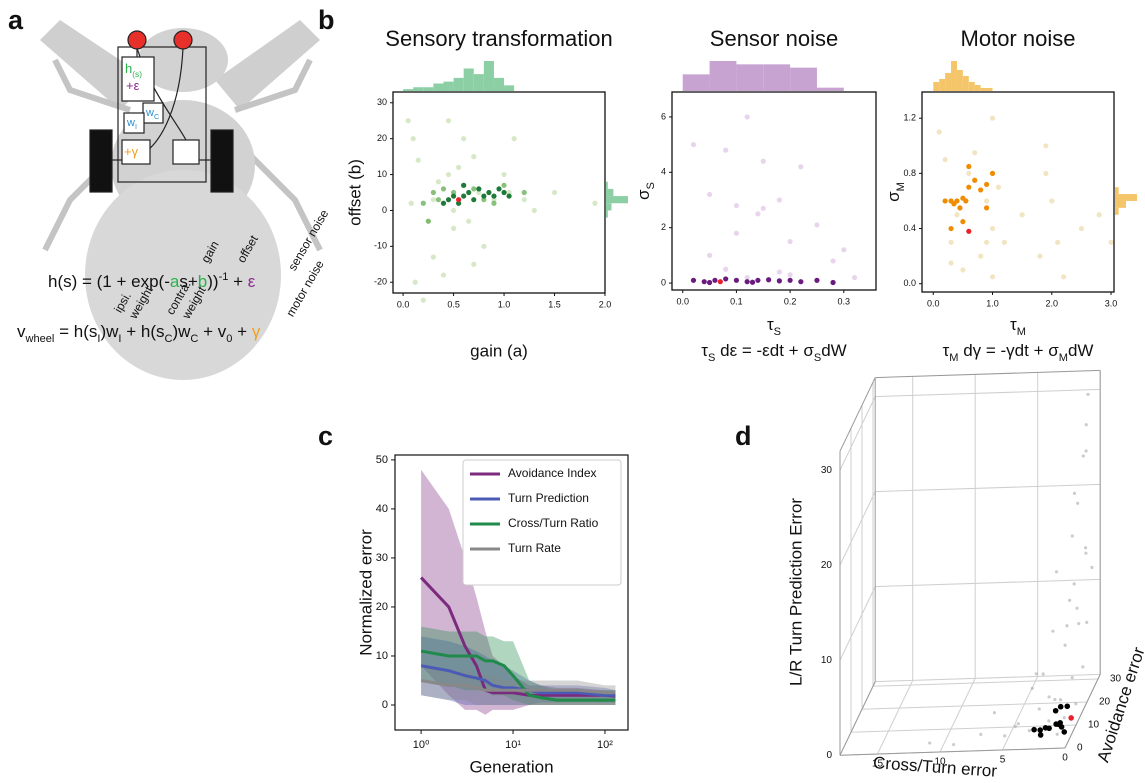 Image resolution: width=1145 pixels, height=783 pixels. What do you see at coordinates (382, 138) in the screenshot?
I see `y-tick-label: 20` at bounding box center [382, 138].